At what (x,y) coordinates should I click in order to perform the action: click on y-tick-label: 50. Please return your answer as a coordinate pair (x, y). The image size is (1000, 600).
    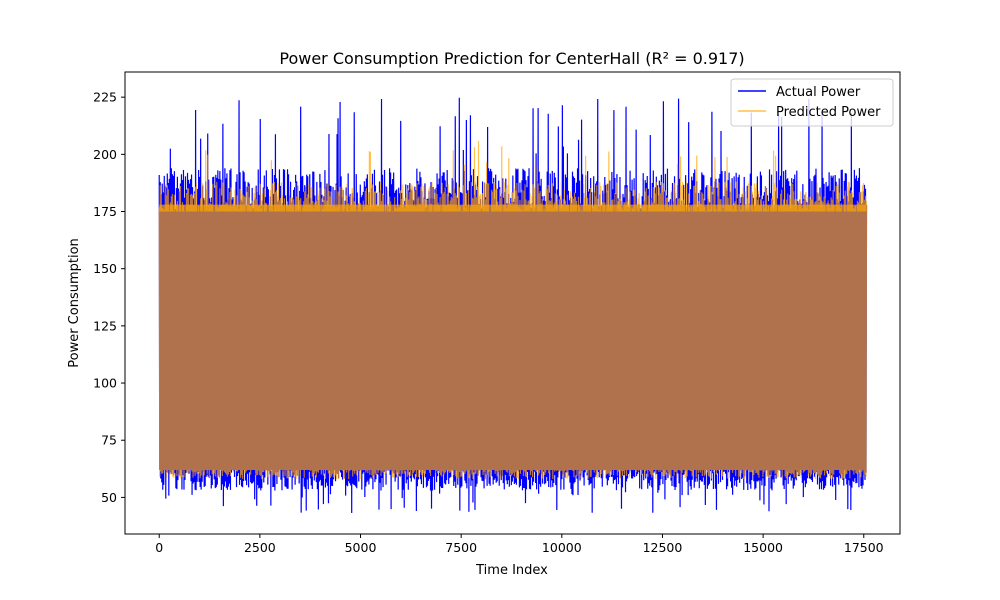
    Looking at the image, I should click on (109, 497).